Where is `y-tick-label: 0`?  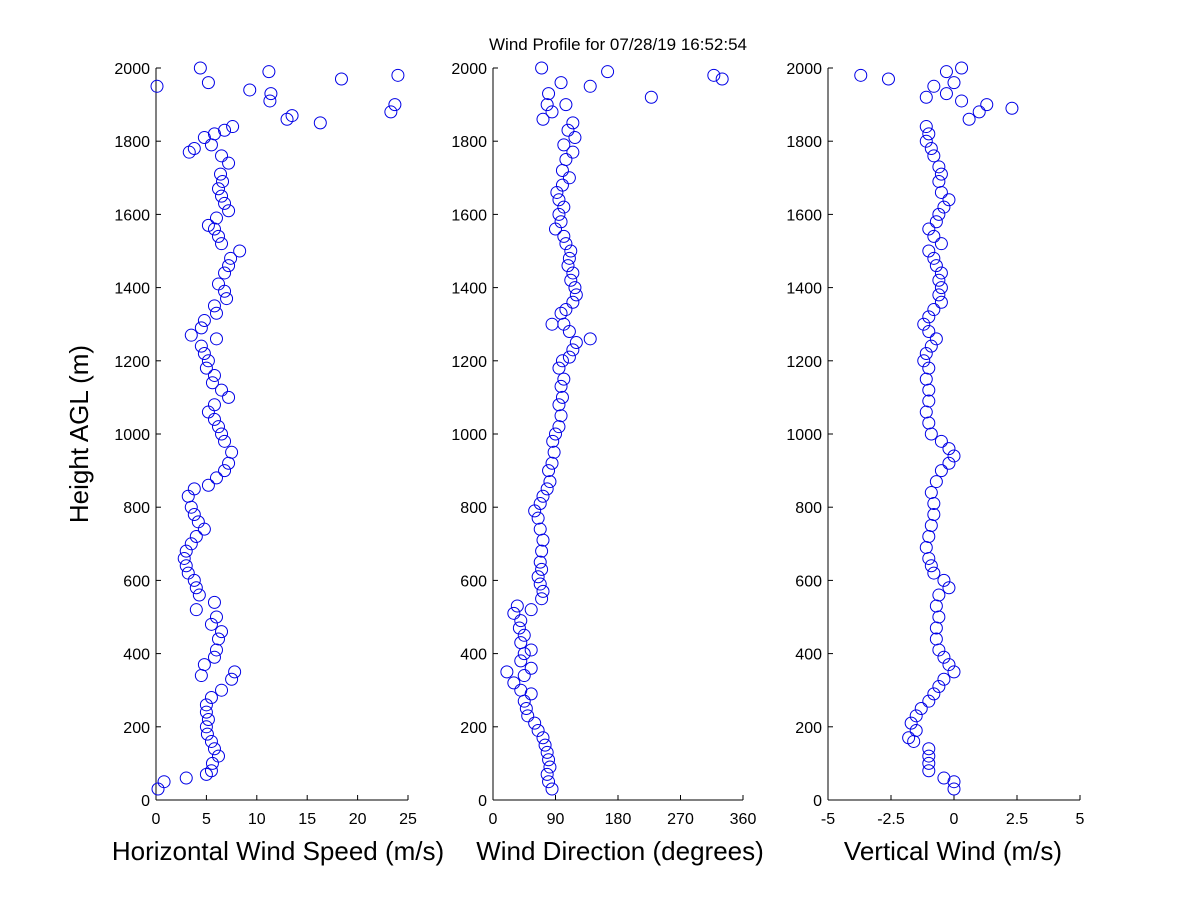 y-tick-label: 0 is located at coordinates (817, 801).